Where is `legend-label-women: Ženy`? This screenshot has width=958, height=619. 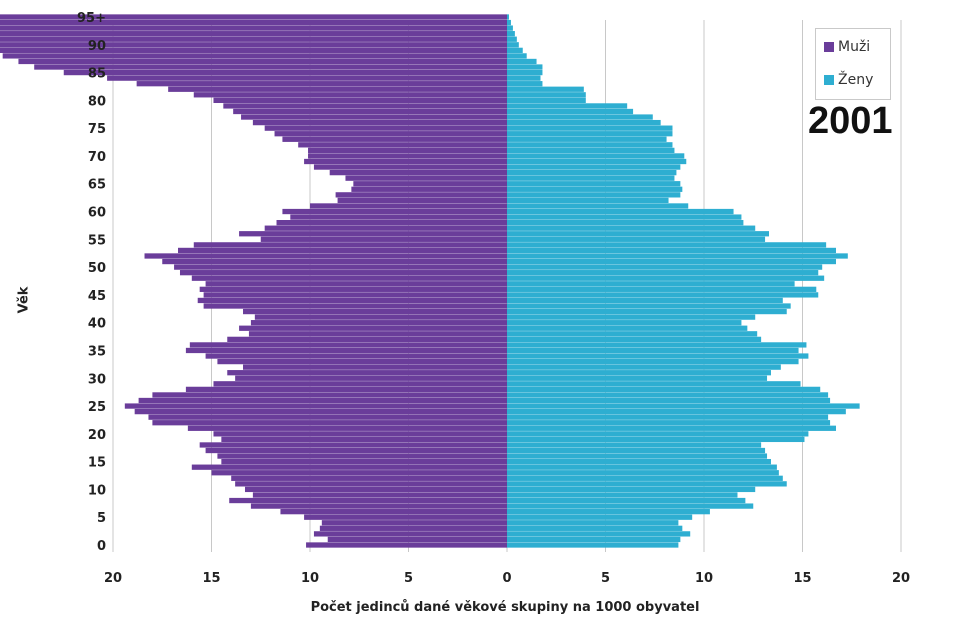
legend-label-women: Ženy is located at coordinates (856, 80).